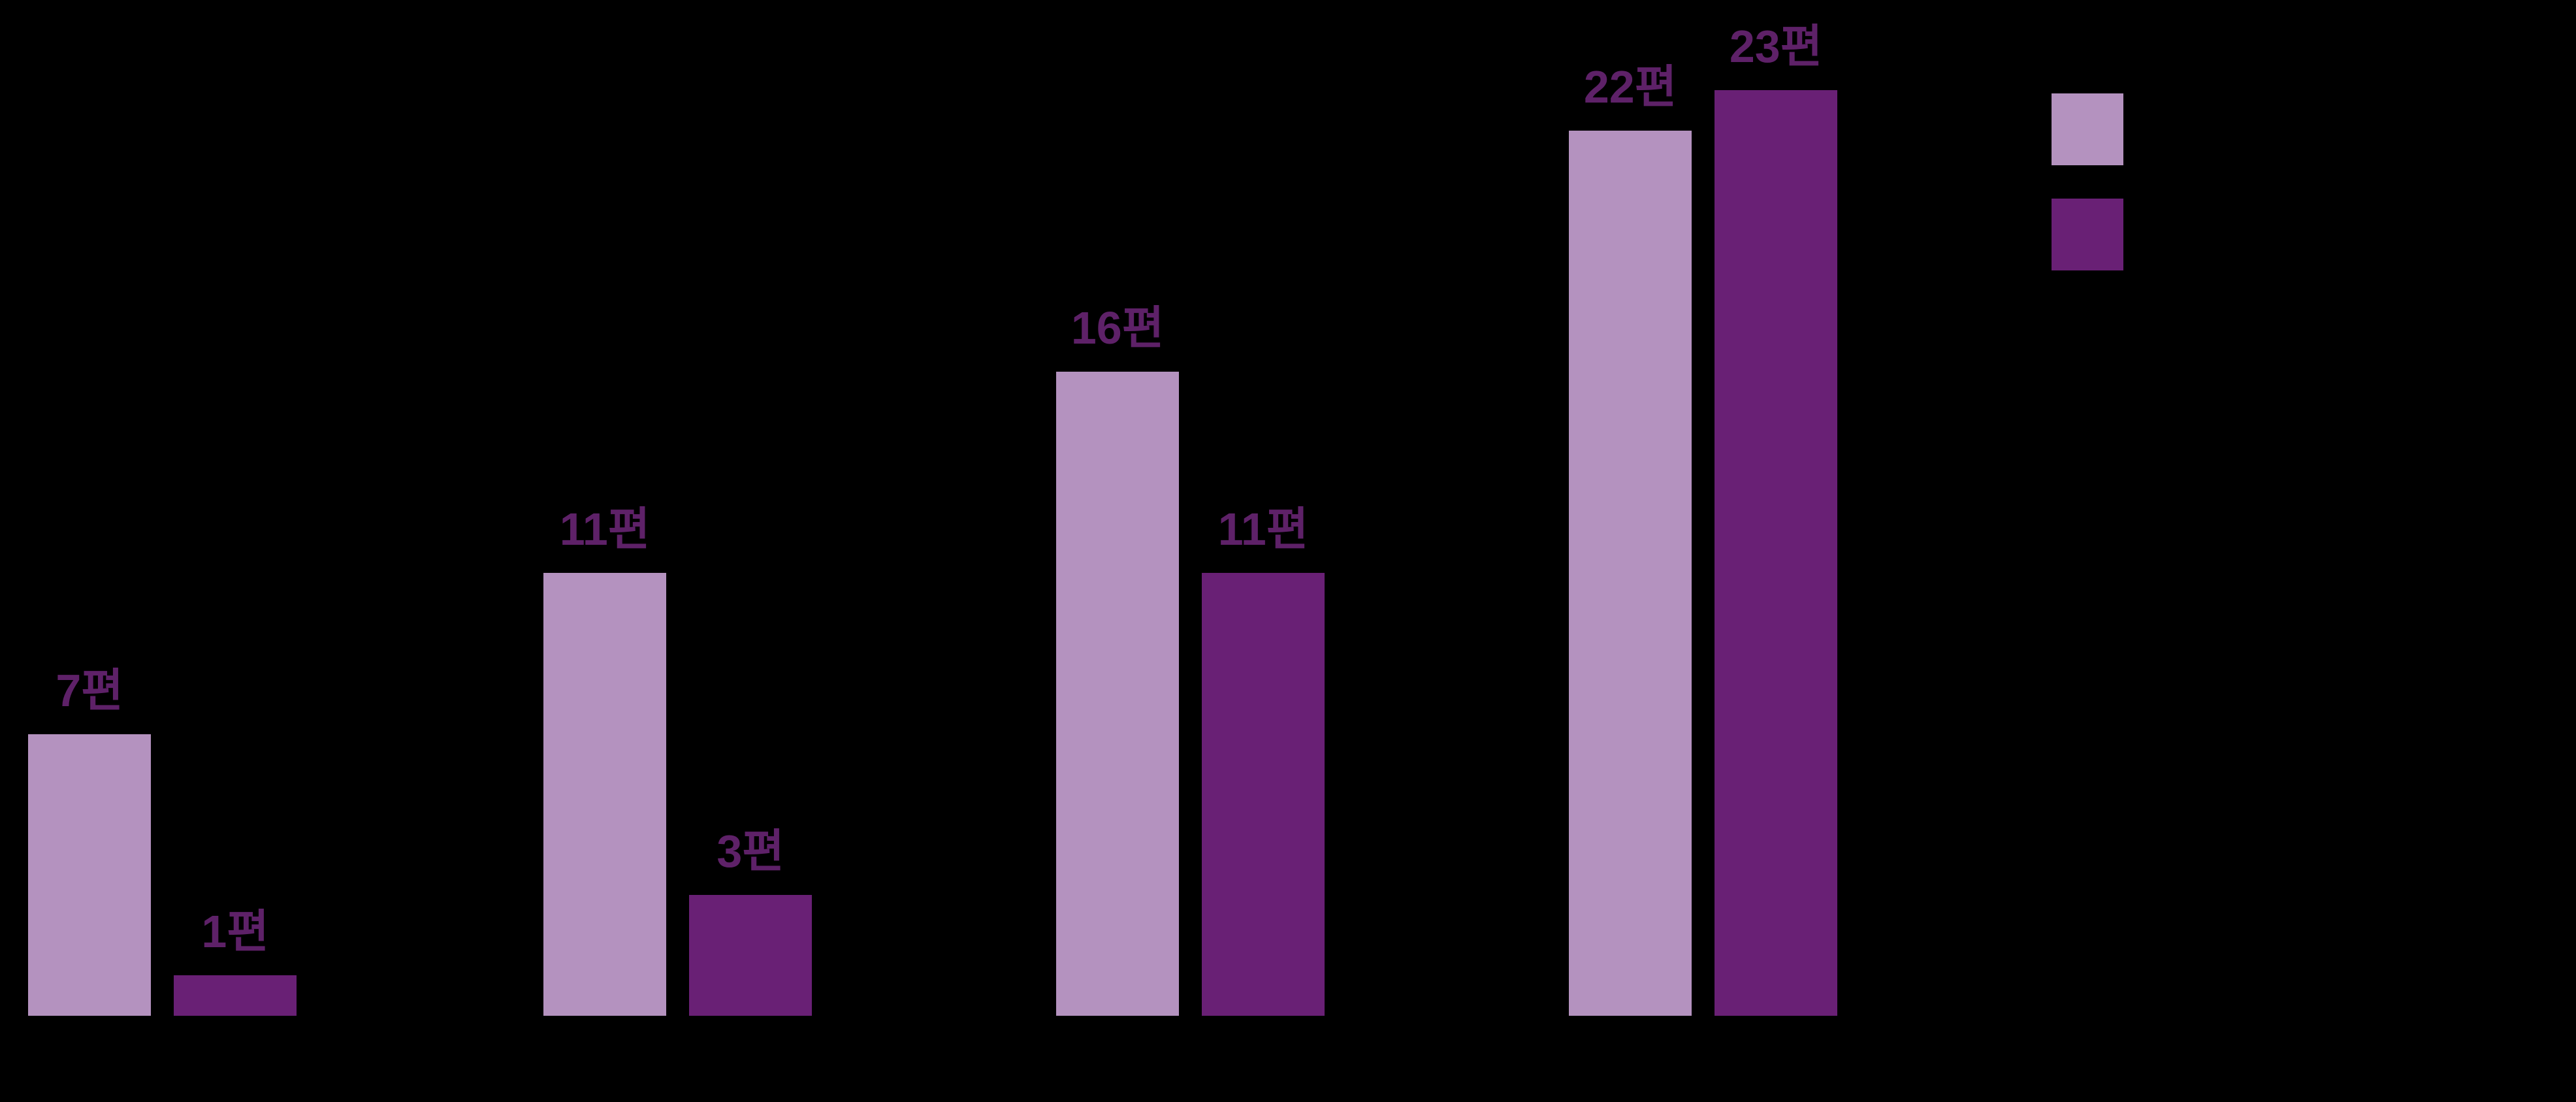 The width and height of the screenshot is (2576, 1102). What do you see at coordinates (1263, 794) in the screenshot?
I see `bar-dark-g3` at bounding box center [1263, 794].